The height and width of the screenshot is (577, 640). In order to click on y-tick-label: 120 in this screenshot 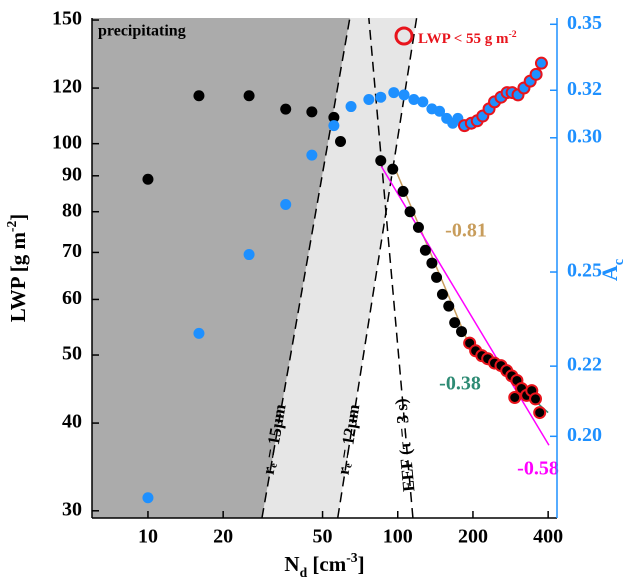, I will do `click(67, 87)`.